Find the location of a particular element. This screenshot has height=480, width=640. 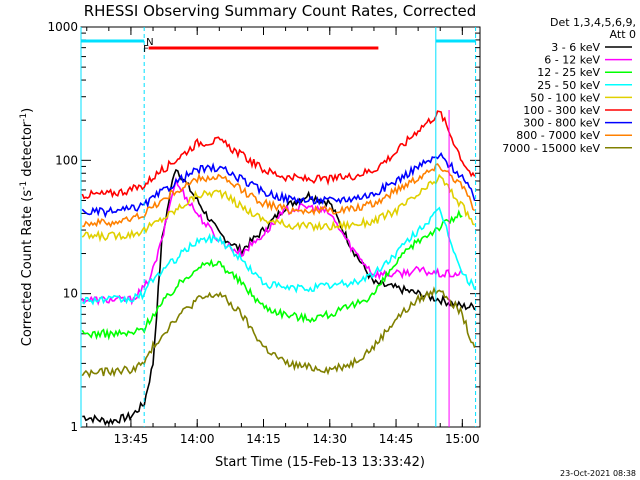

legend-entry-label: 6 - 12 keV is located at coordinates (572, 60).